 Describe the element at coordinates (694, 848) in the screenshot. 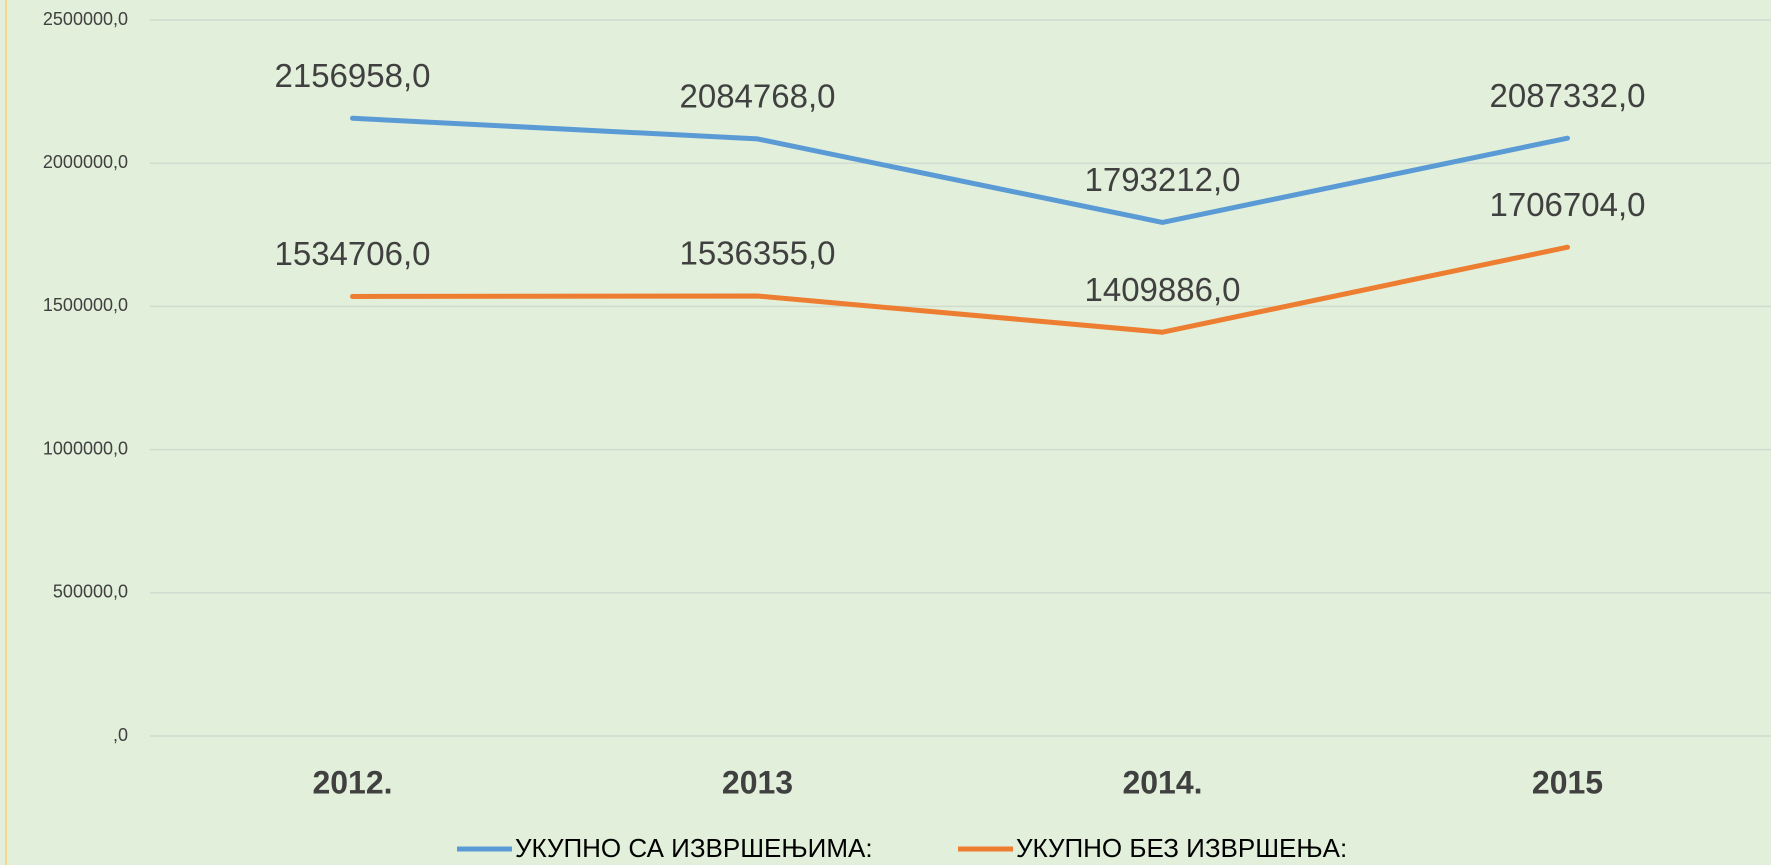

I see `legend-label: УКУПНО СА ИЗВРШЕЊИМА:` at that location.